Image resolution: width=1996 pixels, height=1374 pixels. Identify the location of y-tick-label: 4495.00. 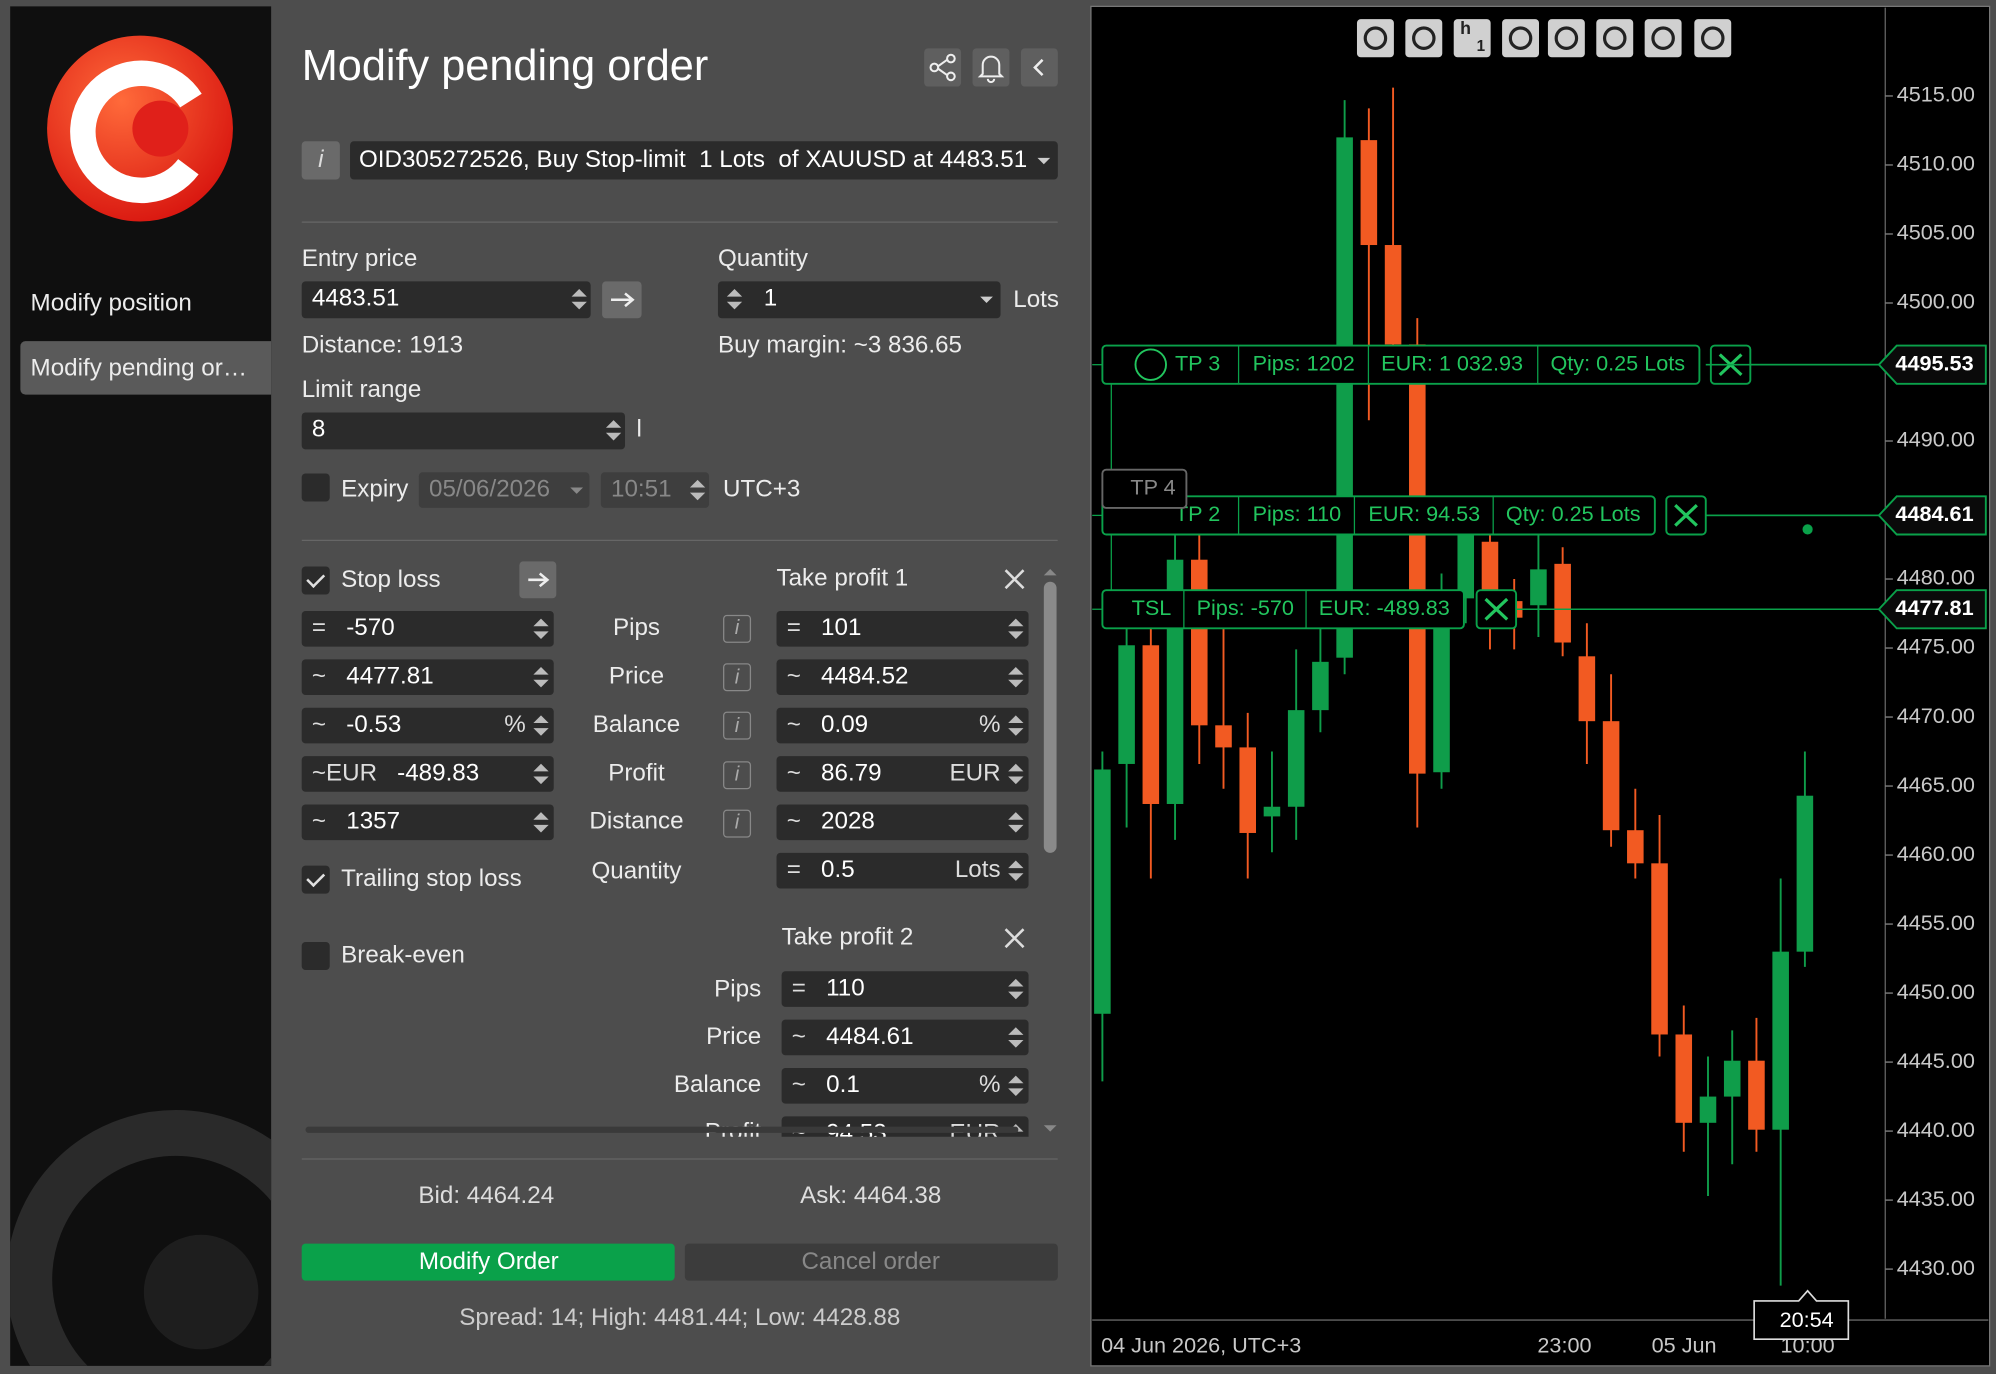
(1936, 370).